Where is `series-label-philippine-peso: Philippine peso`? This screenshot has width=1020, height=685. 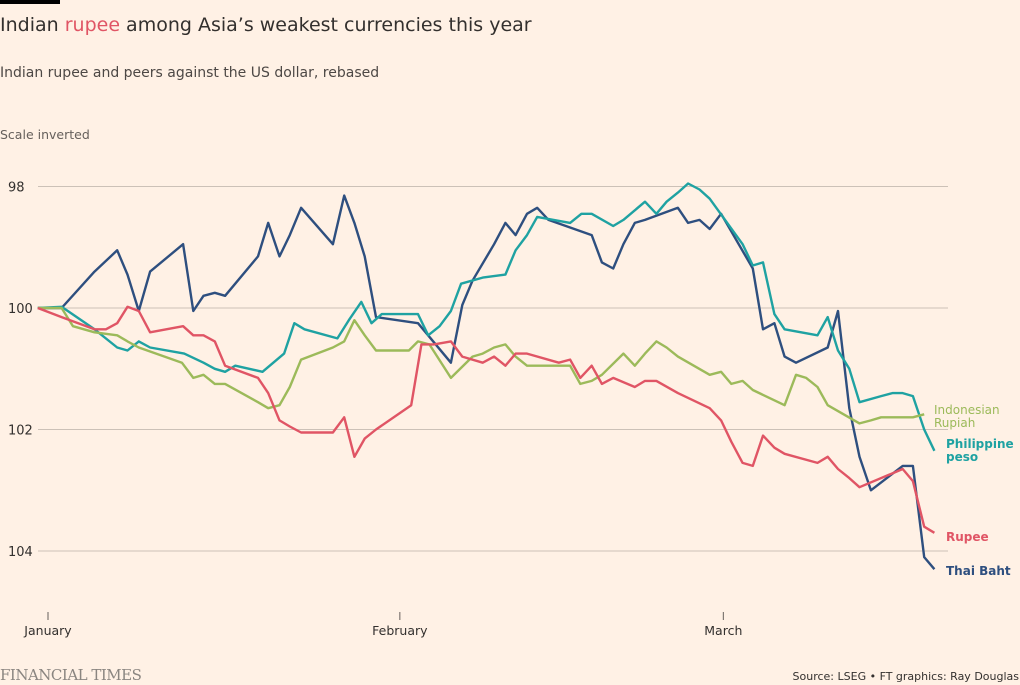 series-label-philippine-peso: Philippine peso is located at coordinates (980, 450).